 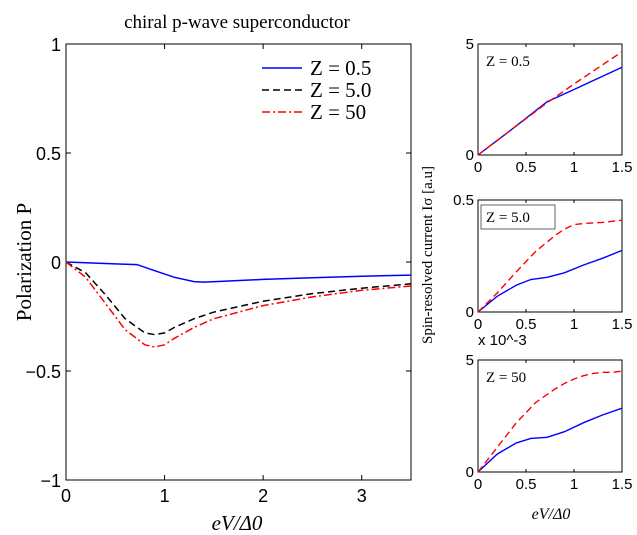 I want to click on panel-side1: 0 0.5 1 1.5 5 0 Z = 0.5, so click(x=549, y=106).